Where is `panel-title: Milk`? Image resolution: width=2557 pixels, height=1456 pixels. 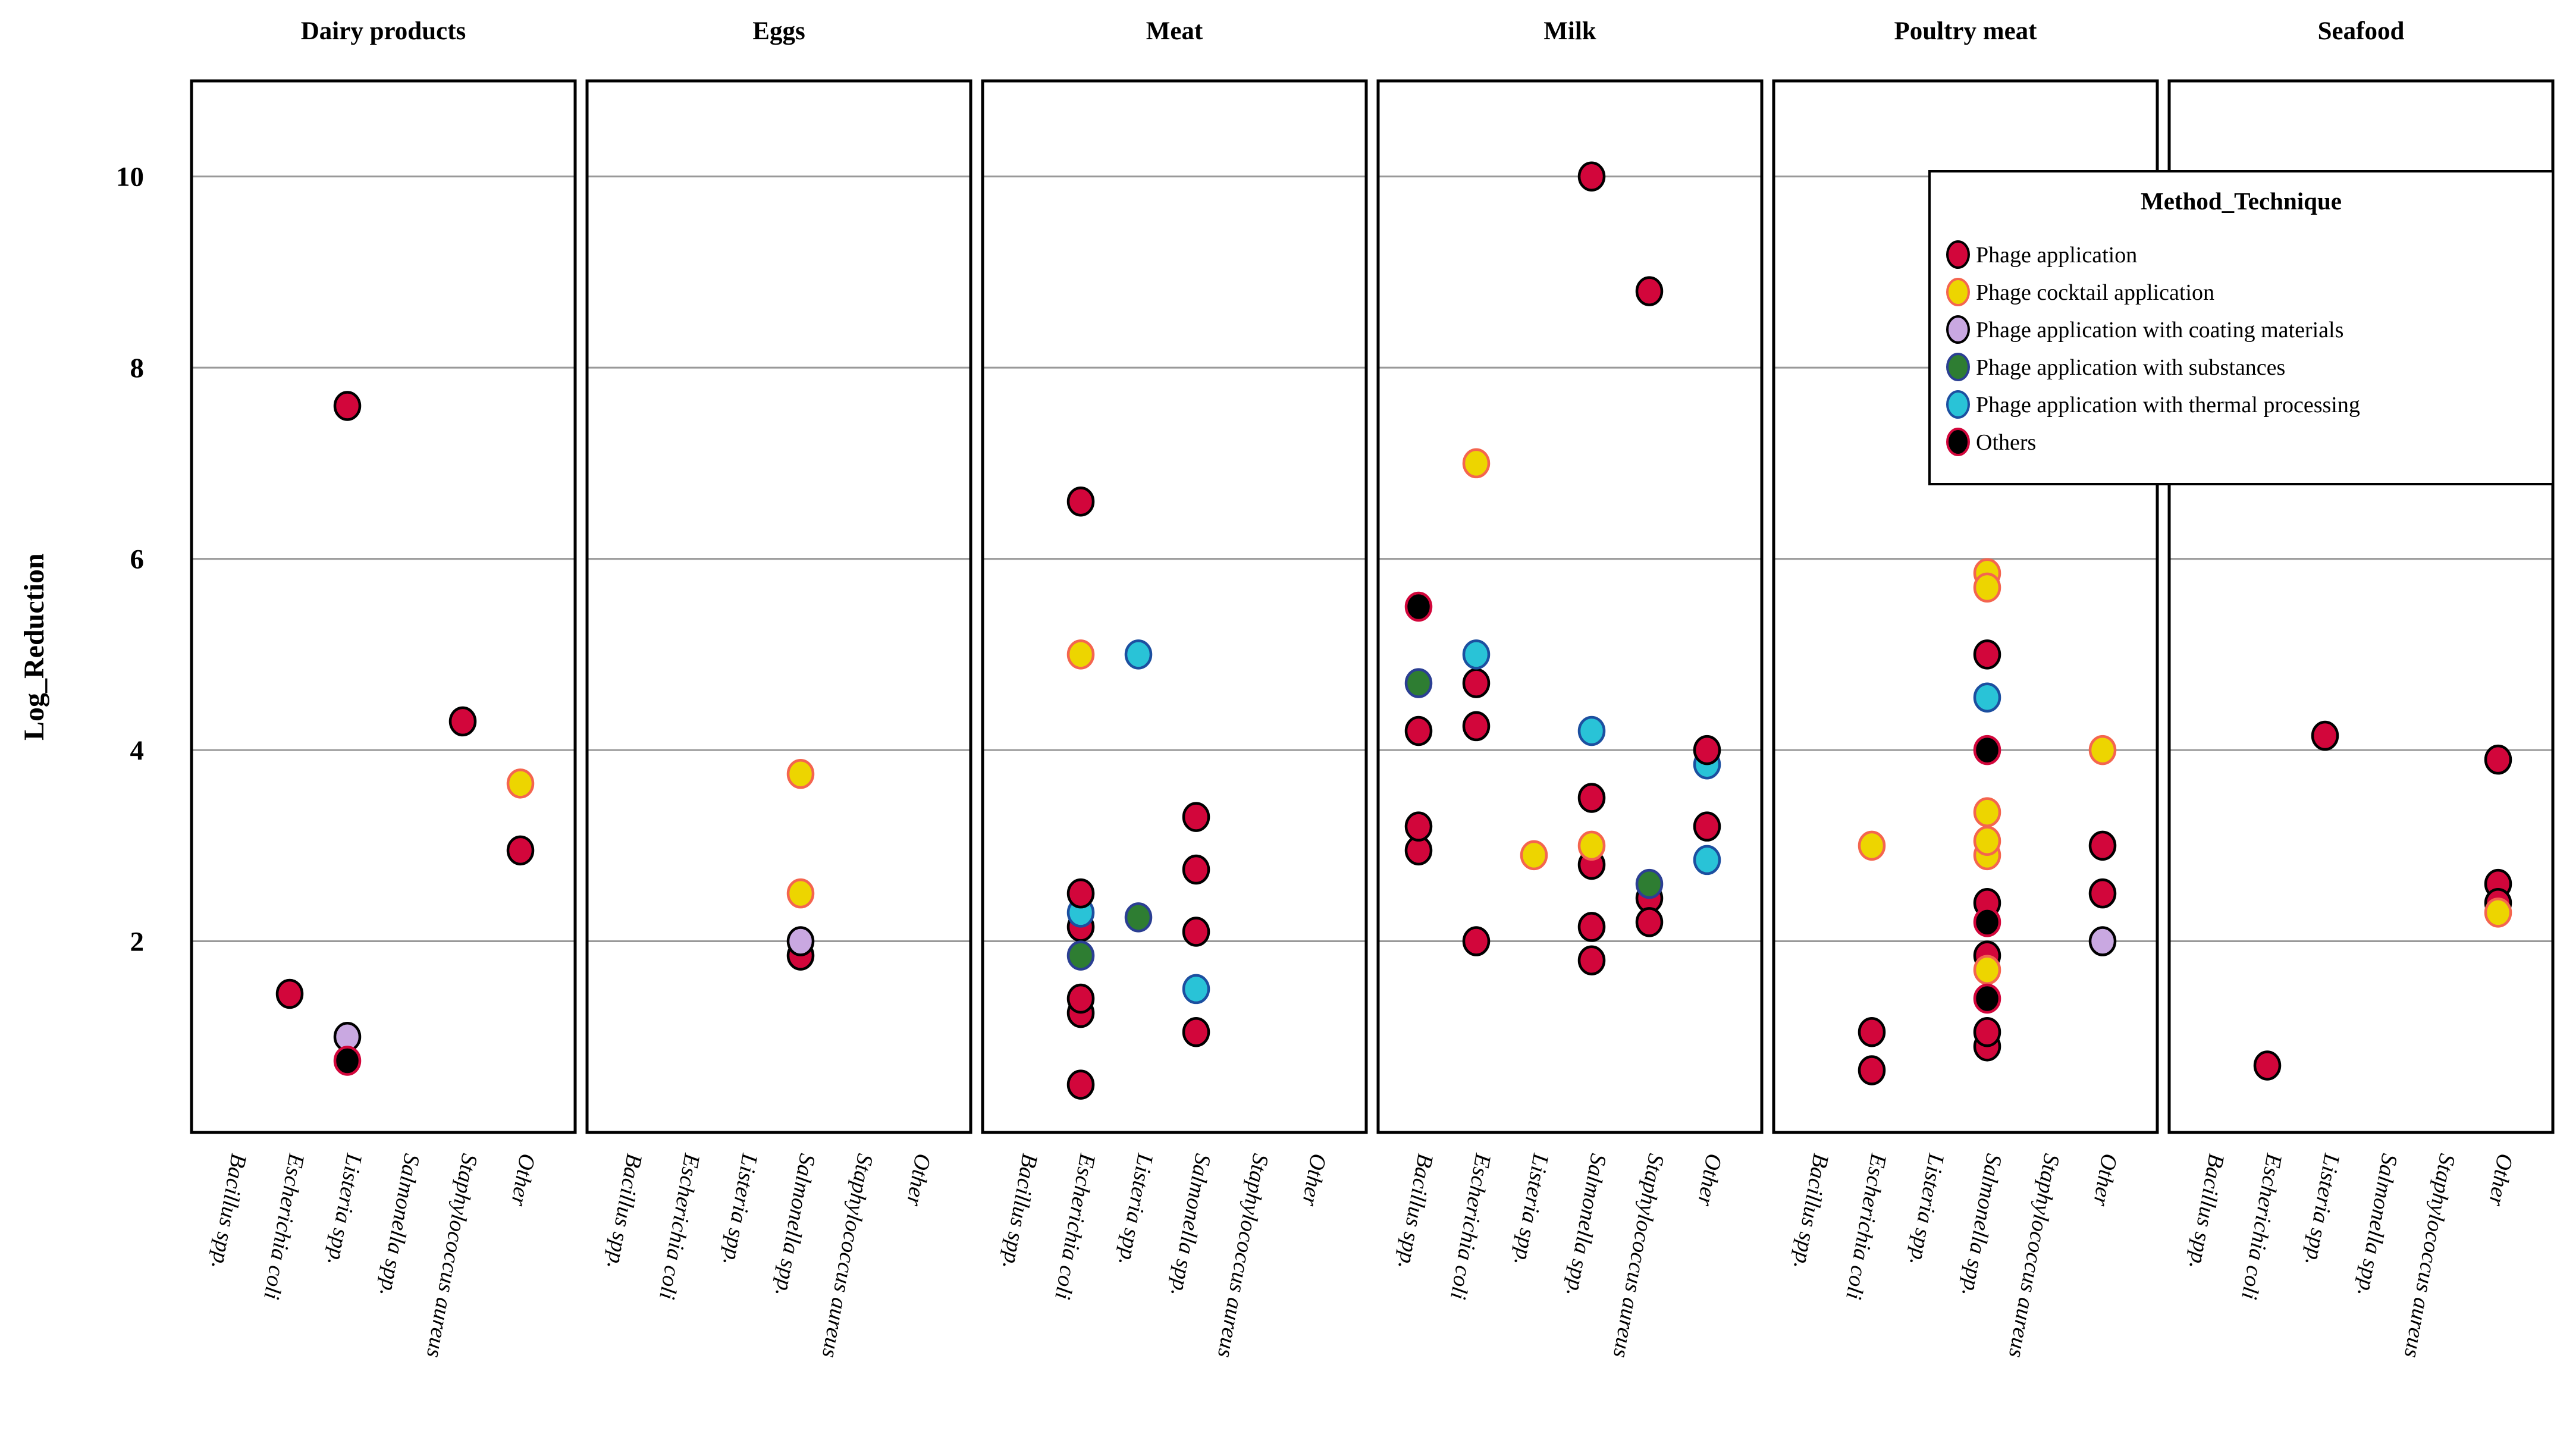 panel-title: Milk is located at coordinates (1569, 31).